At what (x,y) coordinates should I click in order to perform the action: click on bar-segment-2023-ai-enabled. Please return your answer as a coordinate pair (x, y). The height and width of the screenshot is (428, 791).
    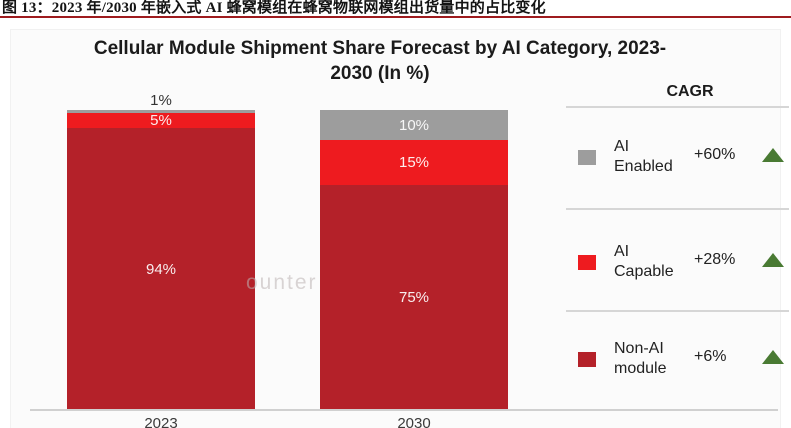
    Looking at the image, I should click on (161, 111).